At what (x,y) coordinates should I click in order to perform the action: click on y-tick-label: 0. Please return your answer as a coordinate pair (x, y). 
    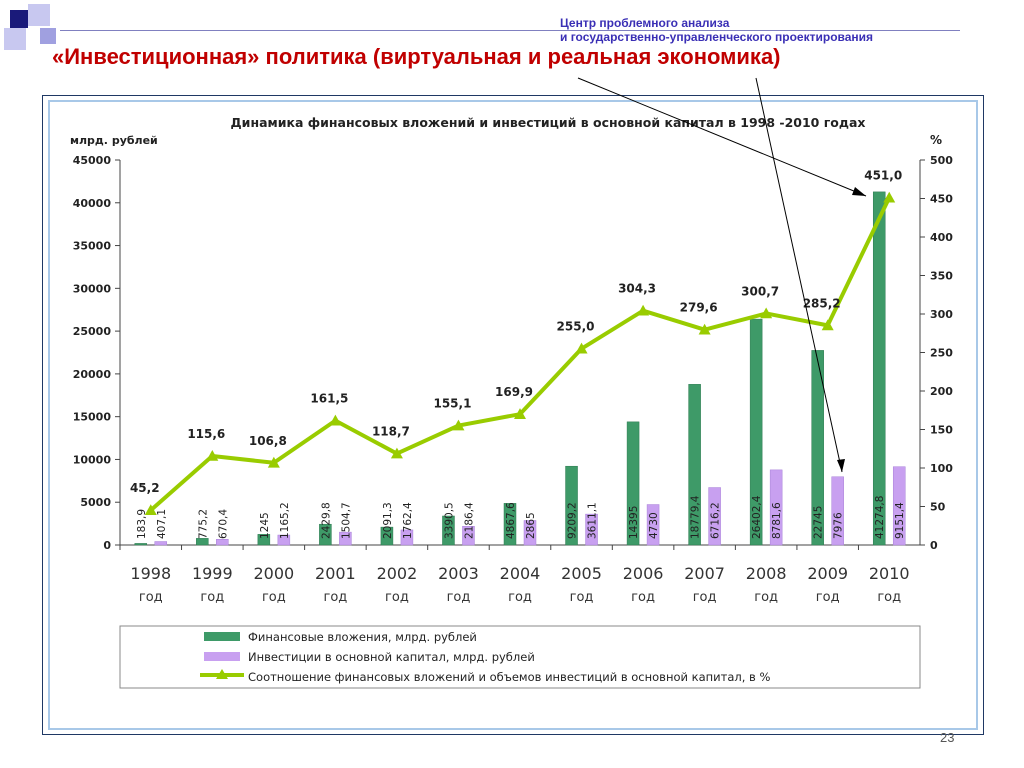
    Looking at the image, I should click on (107, 545).